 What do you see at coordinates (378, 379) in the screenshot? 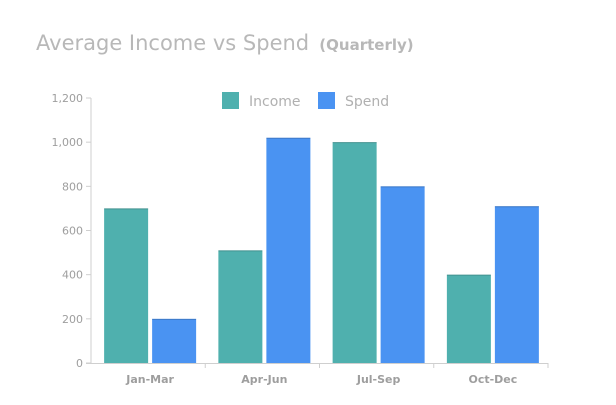
I see `x-category-label: Jul-Sep` at bounding box center [378, 379].